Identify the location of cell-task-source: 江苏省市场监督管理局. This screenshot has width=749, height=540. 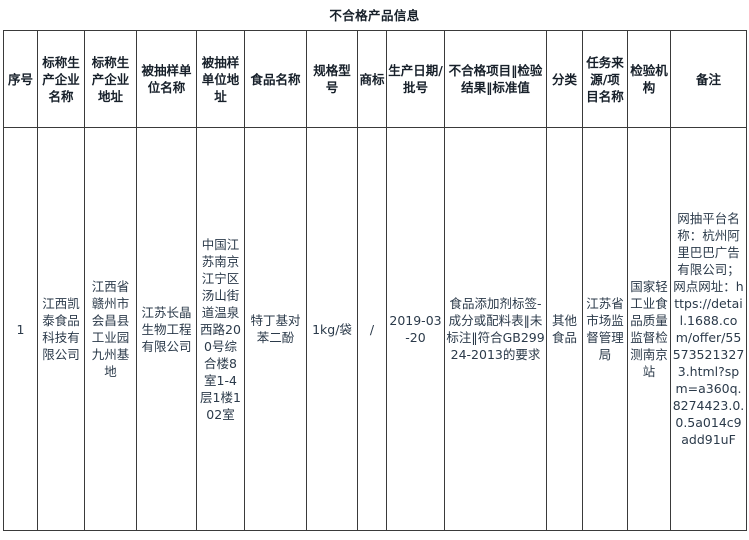
(605, 329).